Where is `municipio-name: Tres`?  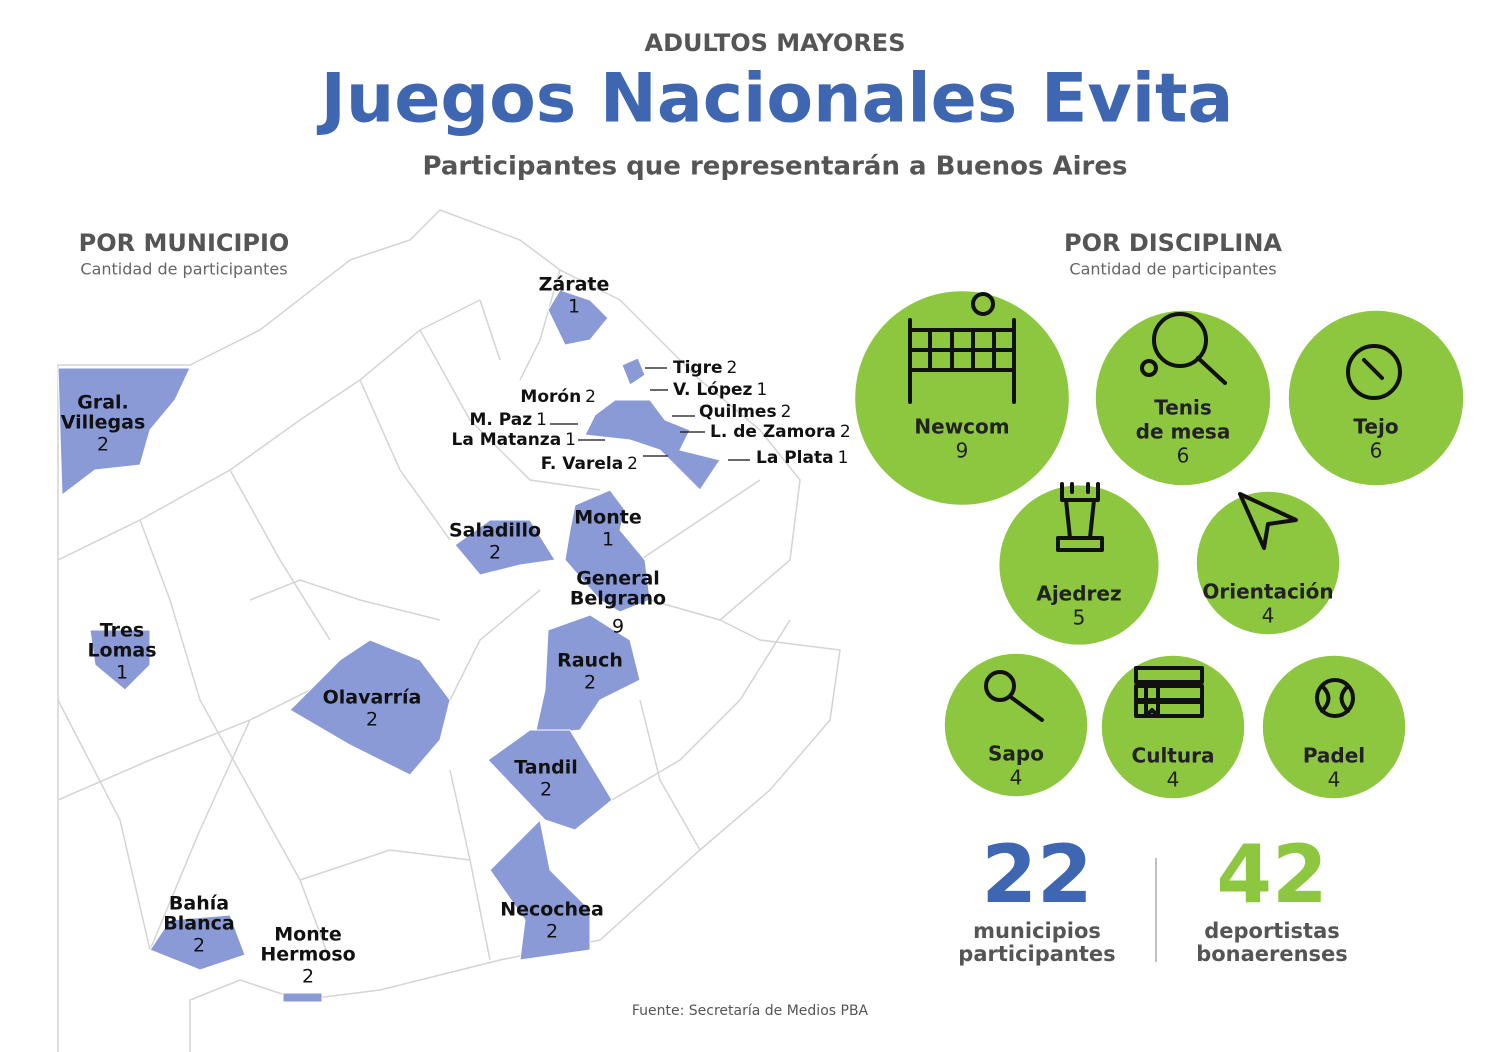
municipio-name: Tres is located at coordinates (122, 631).